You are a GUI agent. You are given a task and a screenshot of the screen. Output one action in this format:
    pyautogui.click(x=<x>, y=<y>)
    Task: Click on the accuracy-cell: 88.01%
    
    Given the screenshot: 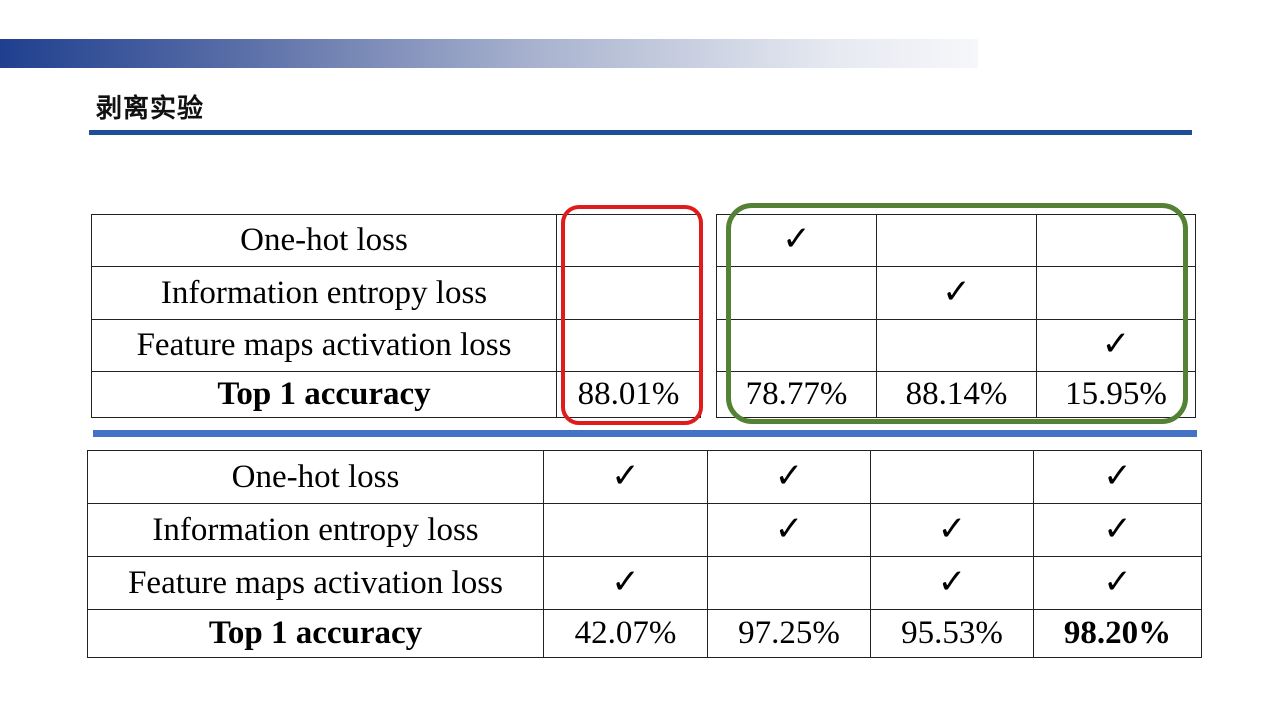 What is the action you would take?
    pyautogui.click(x=628, y=394)
    